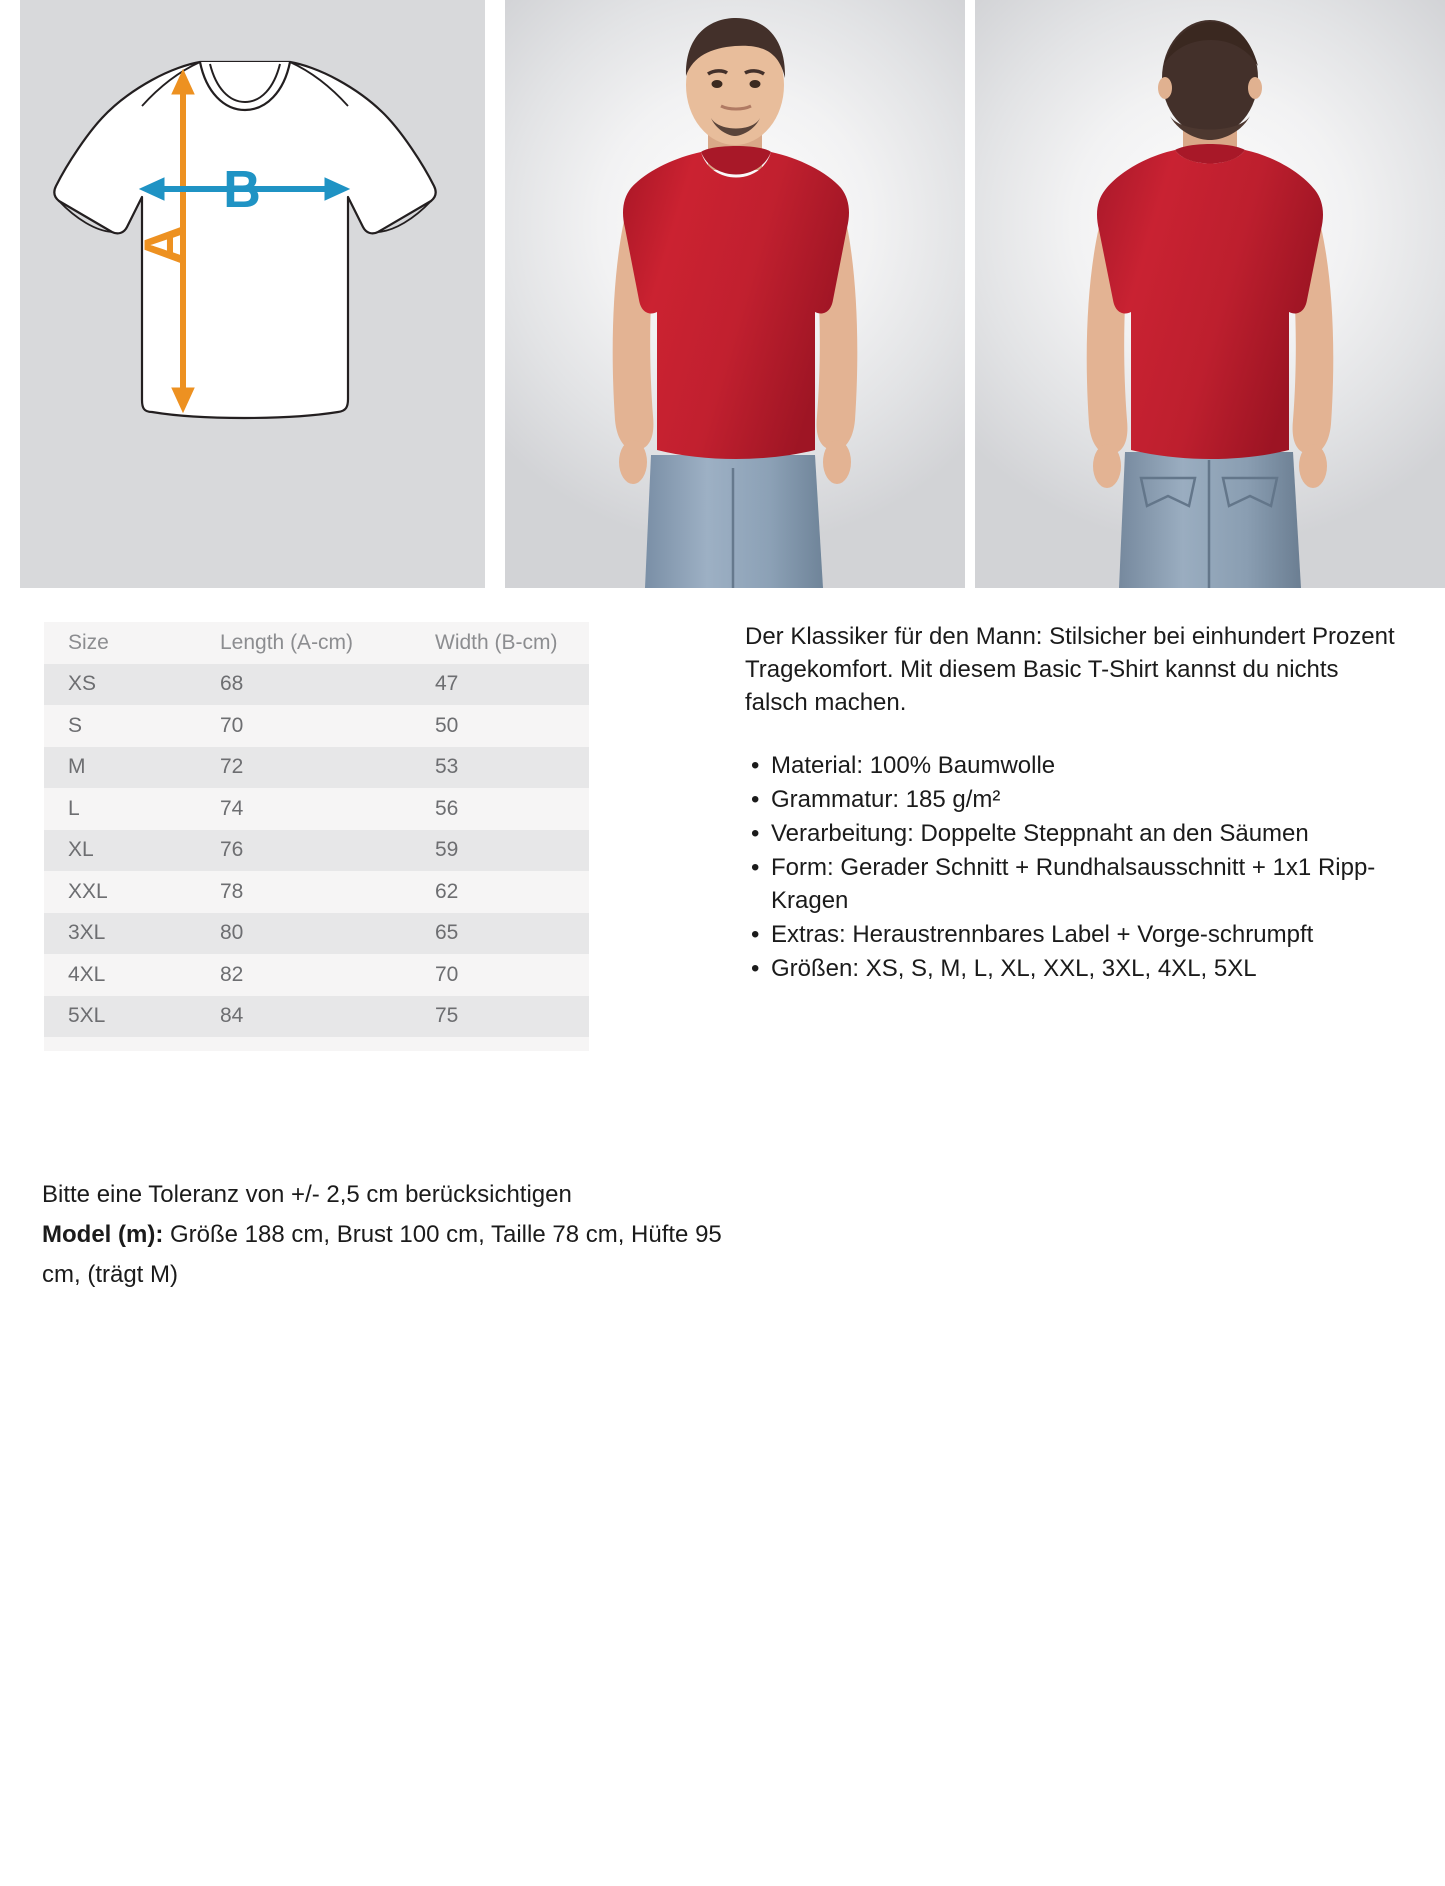  I want to click on model-back-photo, so click(1210, 294).